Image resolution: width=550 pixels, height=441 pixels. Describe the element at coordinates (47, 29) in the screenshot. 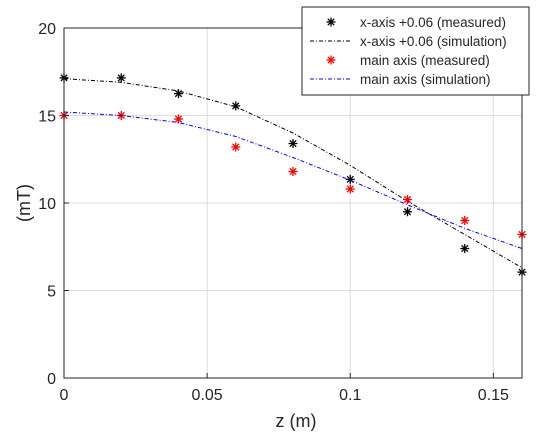

I see `y-tick-label: 20` at that location.